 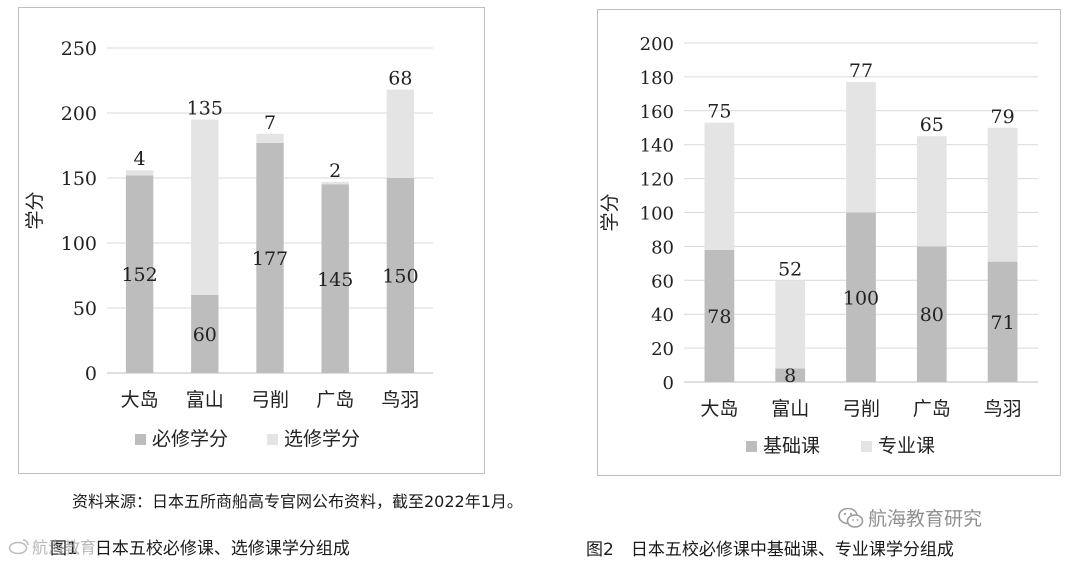 I want to click on data-label: 150, so click(x=400, y=277).